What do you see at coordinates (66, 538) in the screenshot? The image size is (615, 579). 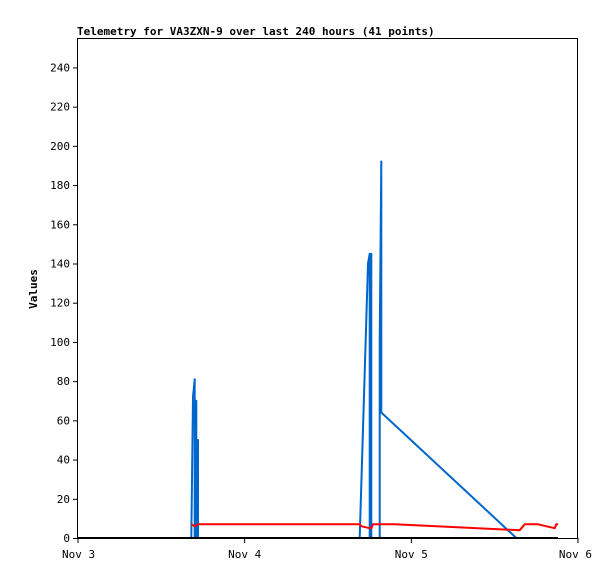 I see `y-tick-label: 0` at bounding box center [66, 538].